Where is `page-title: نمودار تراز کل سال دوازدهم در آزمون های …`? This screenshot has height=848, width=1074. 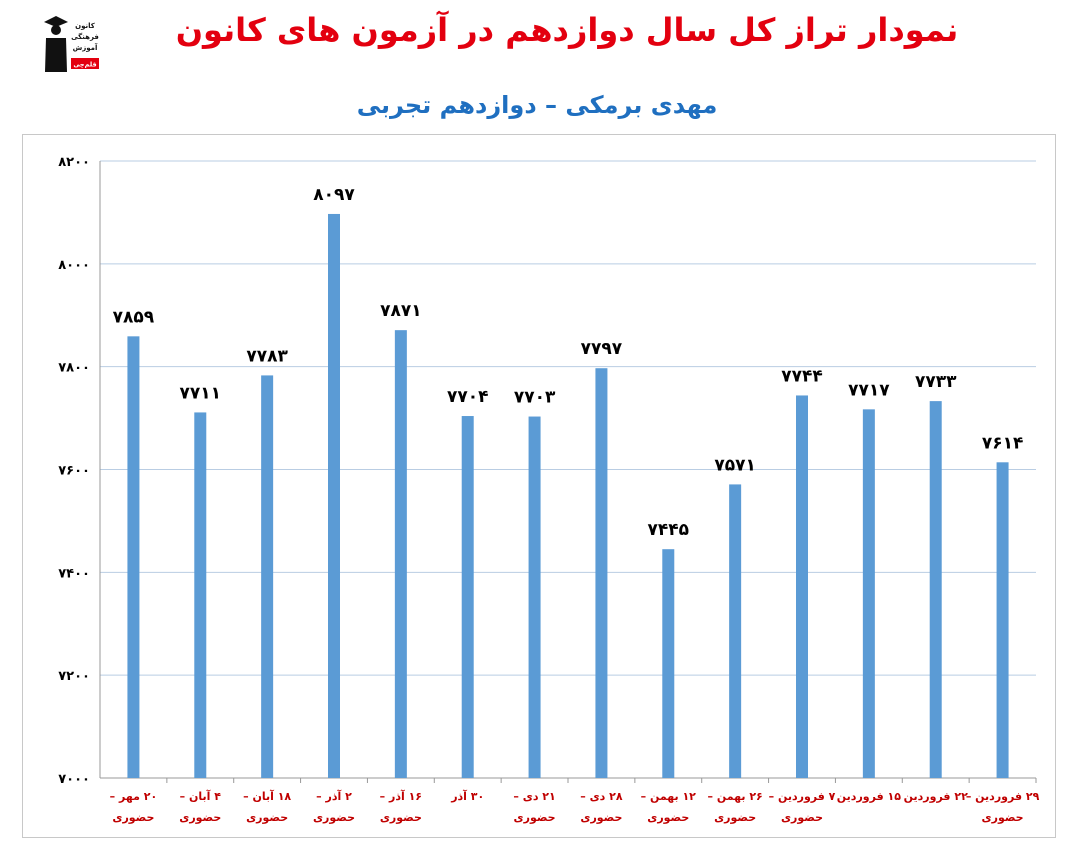 page-title: نمودار تراز کل سال دوازدهم در آزمون های … is located at coordinates (567, 30).